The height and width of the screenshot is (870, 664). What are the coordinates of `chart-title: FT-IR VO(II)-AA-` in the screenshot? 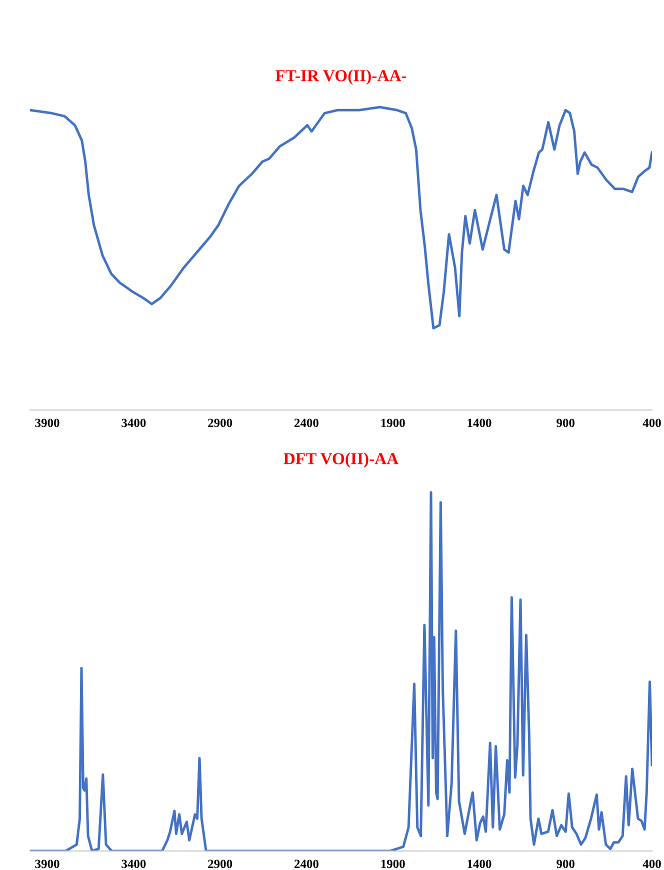 It's located at (340, 77).